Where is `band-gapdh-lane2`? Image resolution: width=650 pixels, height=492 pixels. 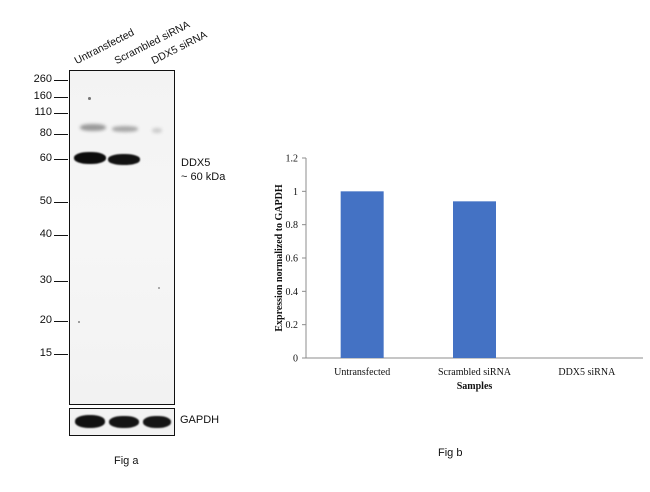
band-gapdh-lane2 is located at coordinates (124, 422).